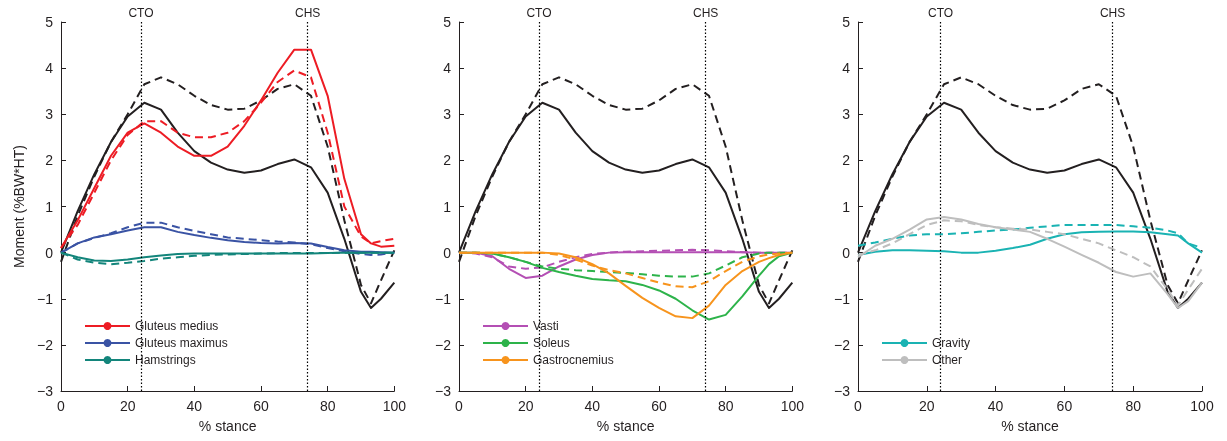 The height and width of the screenshot is (441, 1227). I want to click on y-axis-title: Moment (%BW*HT), so click(19, 206).